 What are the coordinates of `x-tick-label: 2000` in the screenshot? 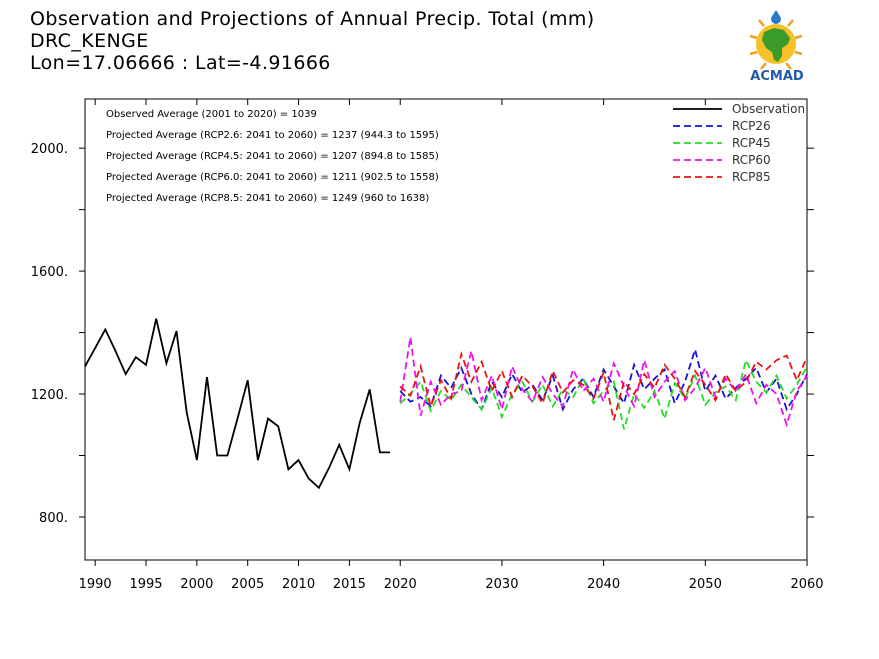 It's located at (196, 584).